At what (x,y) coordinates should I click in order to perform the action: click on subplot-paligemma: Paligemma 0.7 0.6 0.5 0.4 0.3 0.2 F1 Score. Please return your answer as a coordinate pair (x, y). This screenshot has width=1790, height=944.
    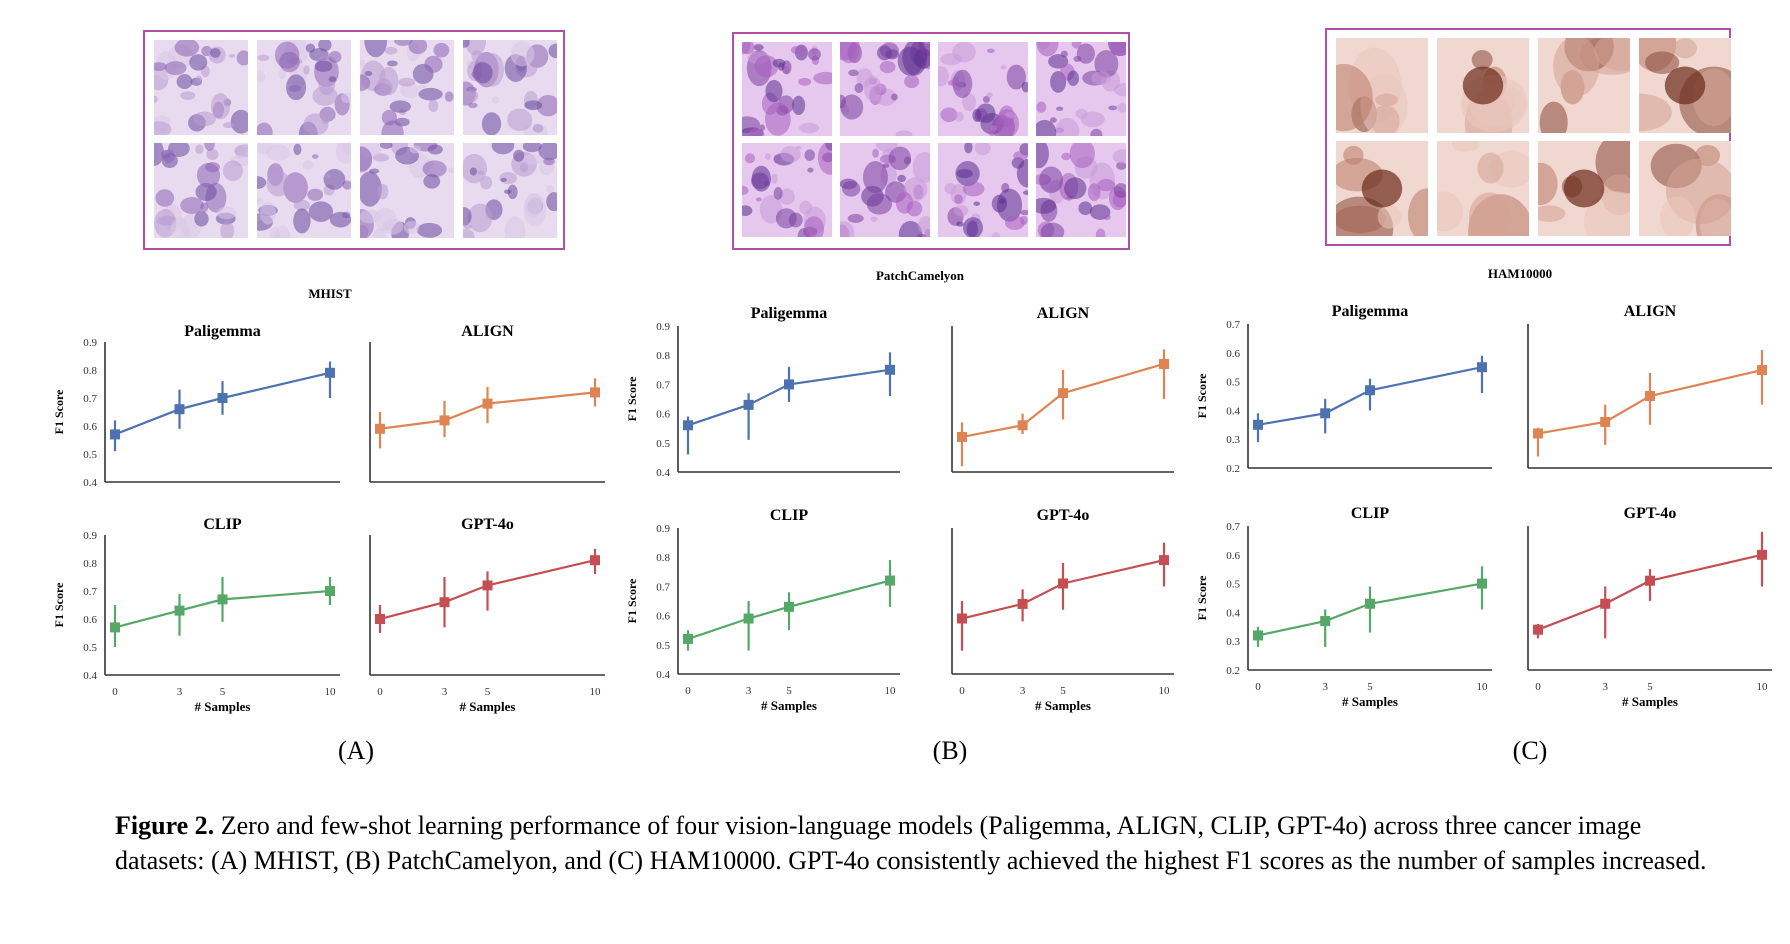
    Looking at the image, I should click on (1345, 389).